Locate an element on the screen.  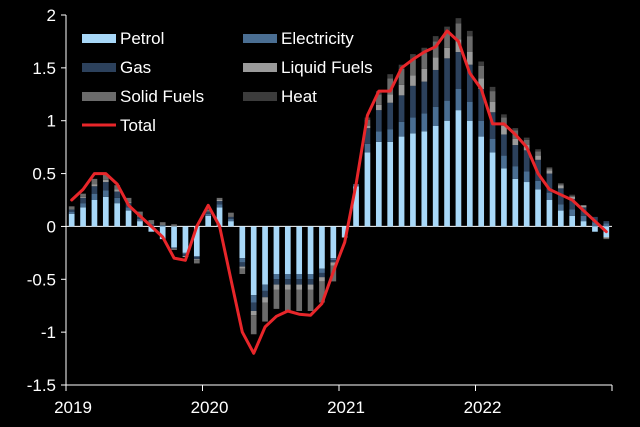
x-tick-label: 2019 is located at coordinates (73, 407).